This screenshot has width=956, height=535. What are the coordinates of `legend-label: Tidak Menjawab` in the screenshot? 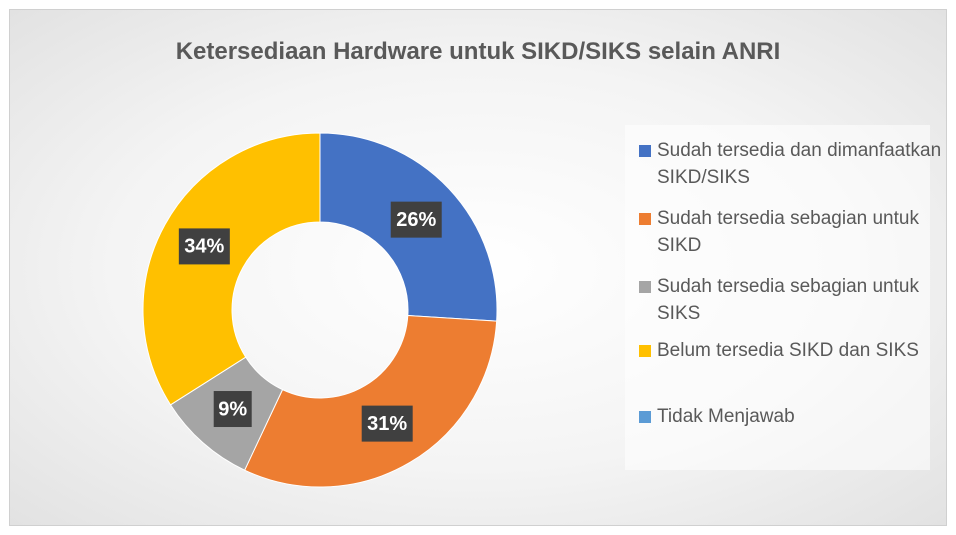 It's located at (726, 416).